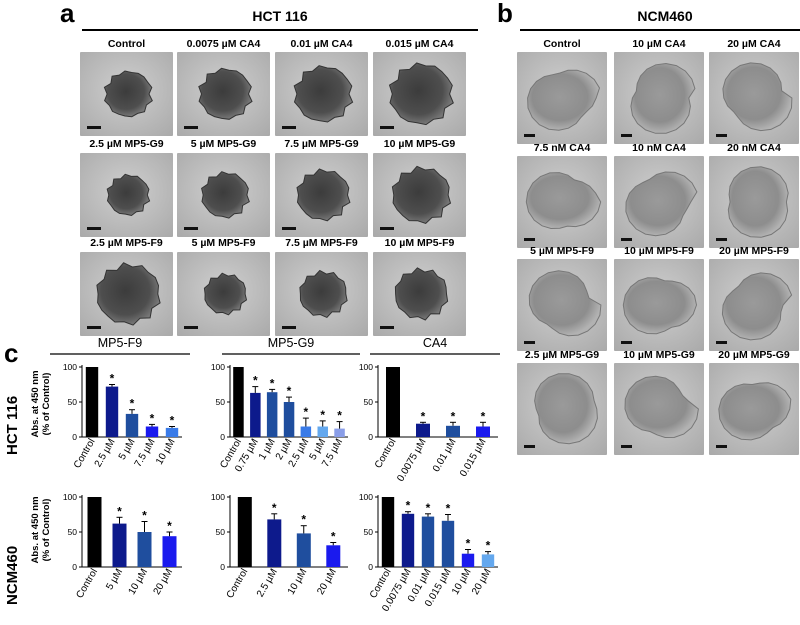 This screenshot has height=625, width=800. I want to click on panel-b-label: 20 µM MP5-G9, so click(754, 355).